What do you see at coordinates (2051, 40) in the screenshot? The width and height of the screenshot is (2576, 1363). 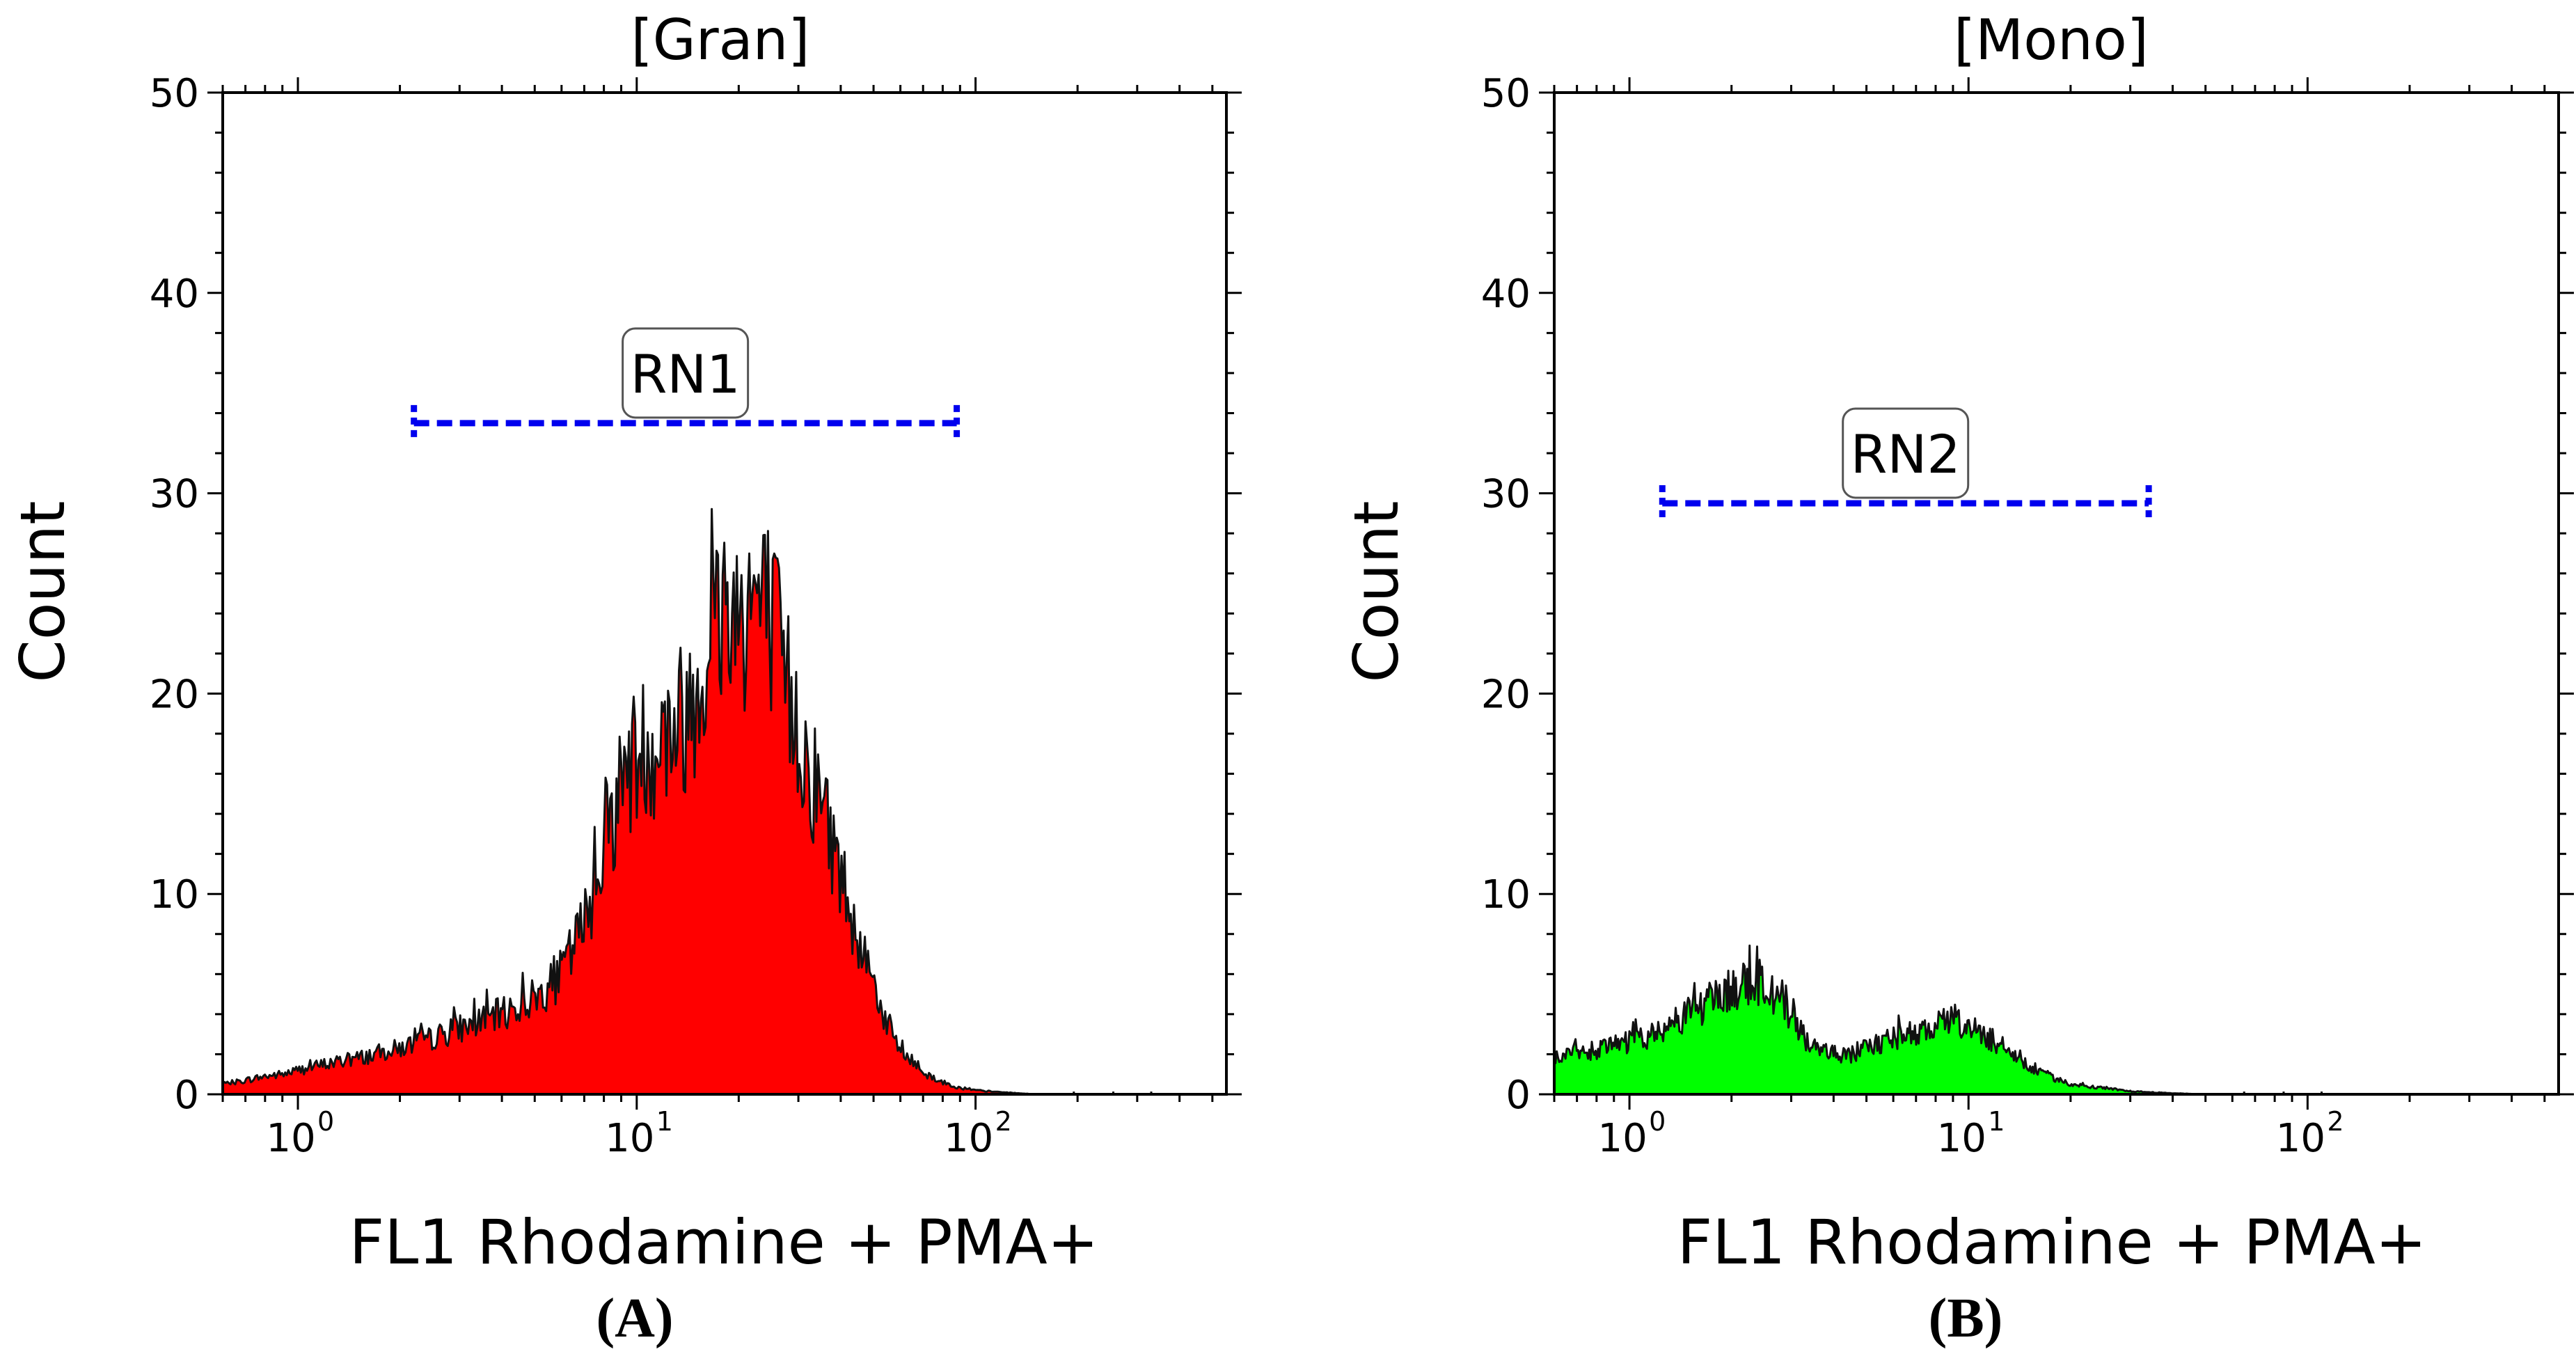 I see `chart-title: [Mono]` at bounding box center [2051, 40].